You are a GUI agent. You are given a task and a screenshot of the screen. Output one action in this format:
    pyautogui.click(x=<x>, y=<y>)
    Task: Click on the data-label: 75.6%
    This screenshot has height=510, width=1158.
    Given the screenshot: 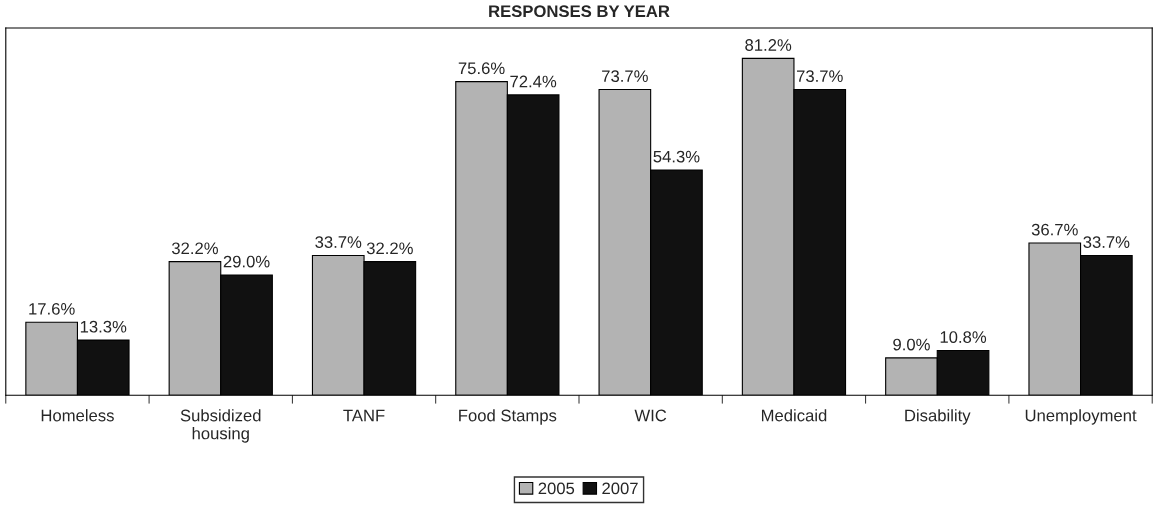 What is the action you would take?
    pyautogui.click(x=481, y=68)
    